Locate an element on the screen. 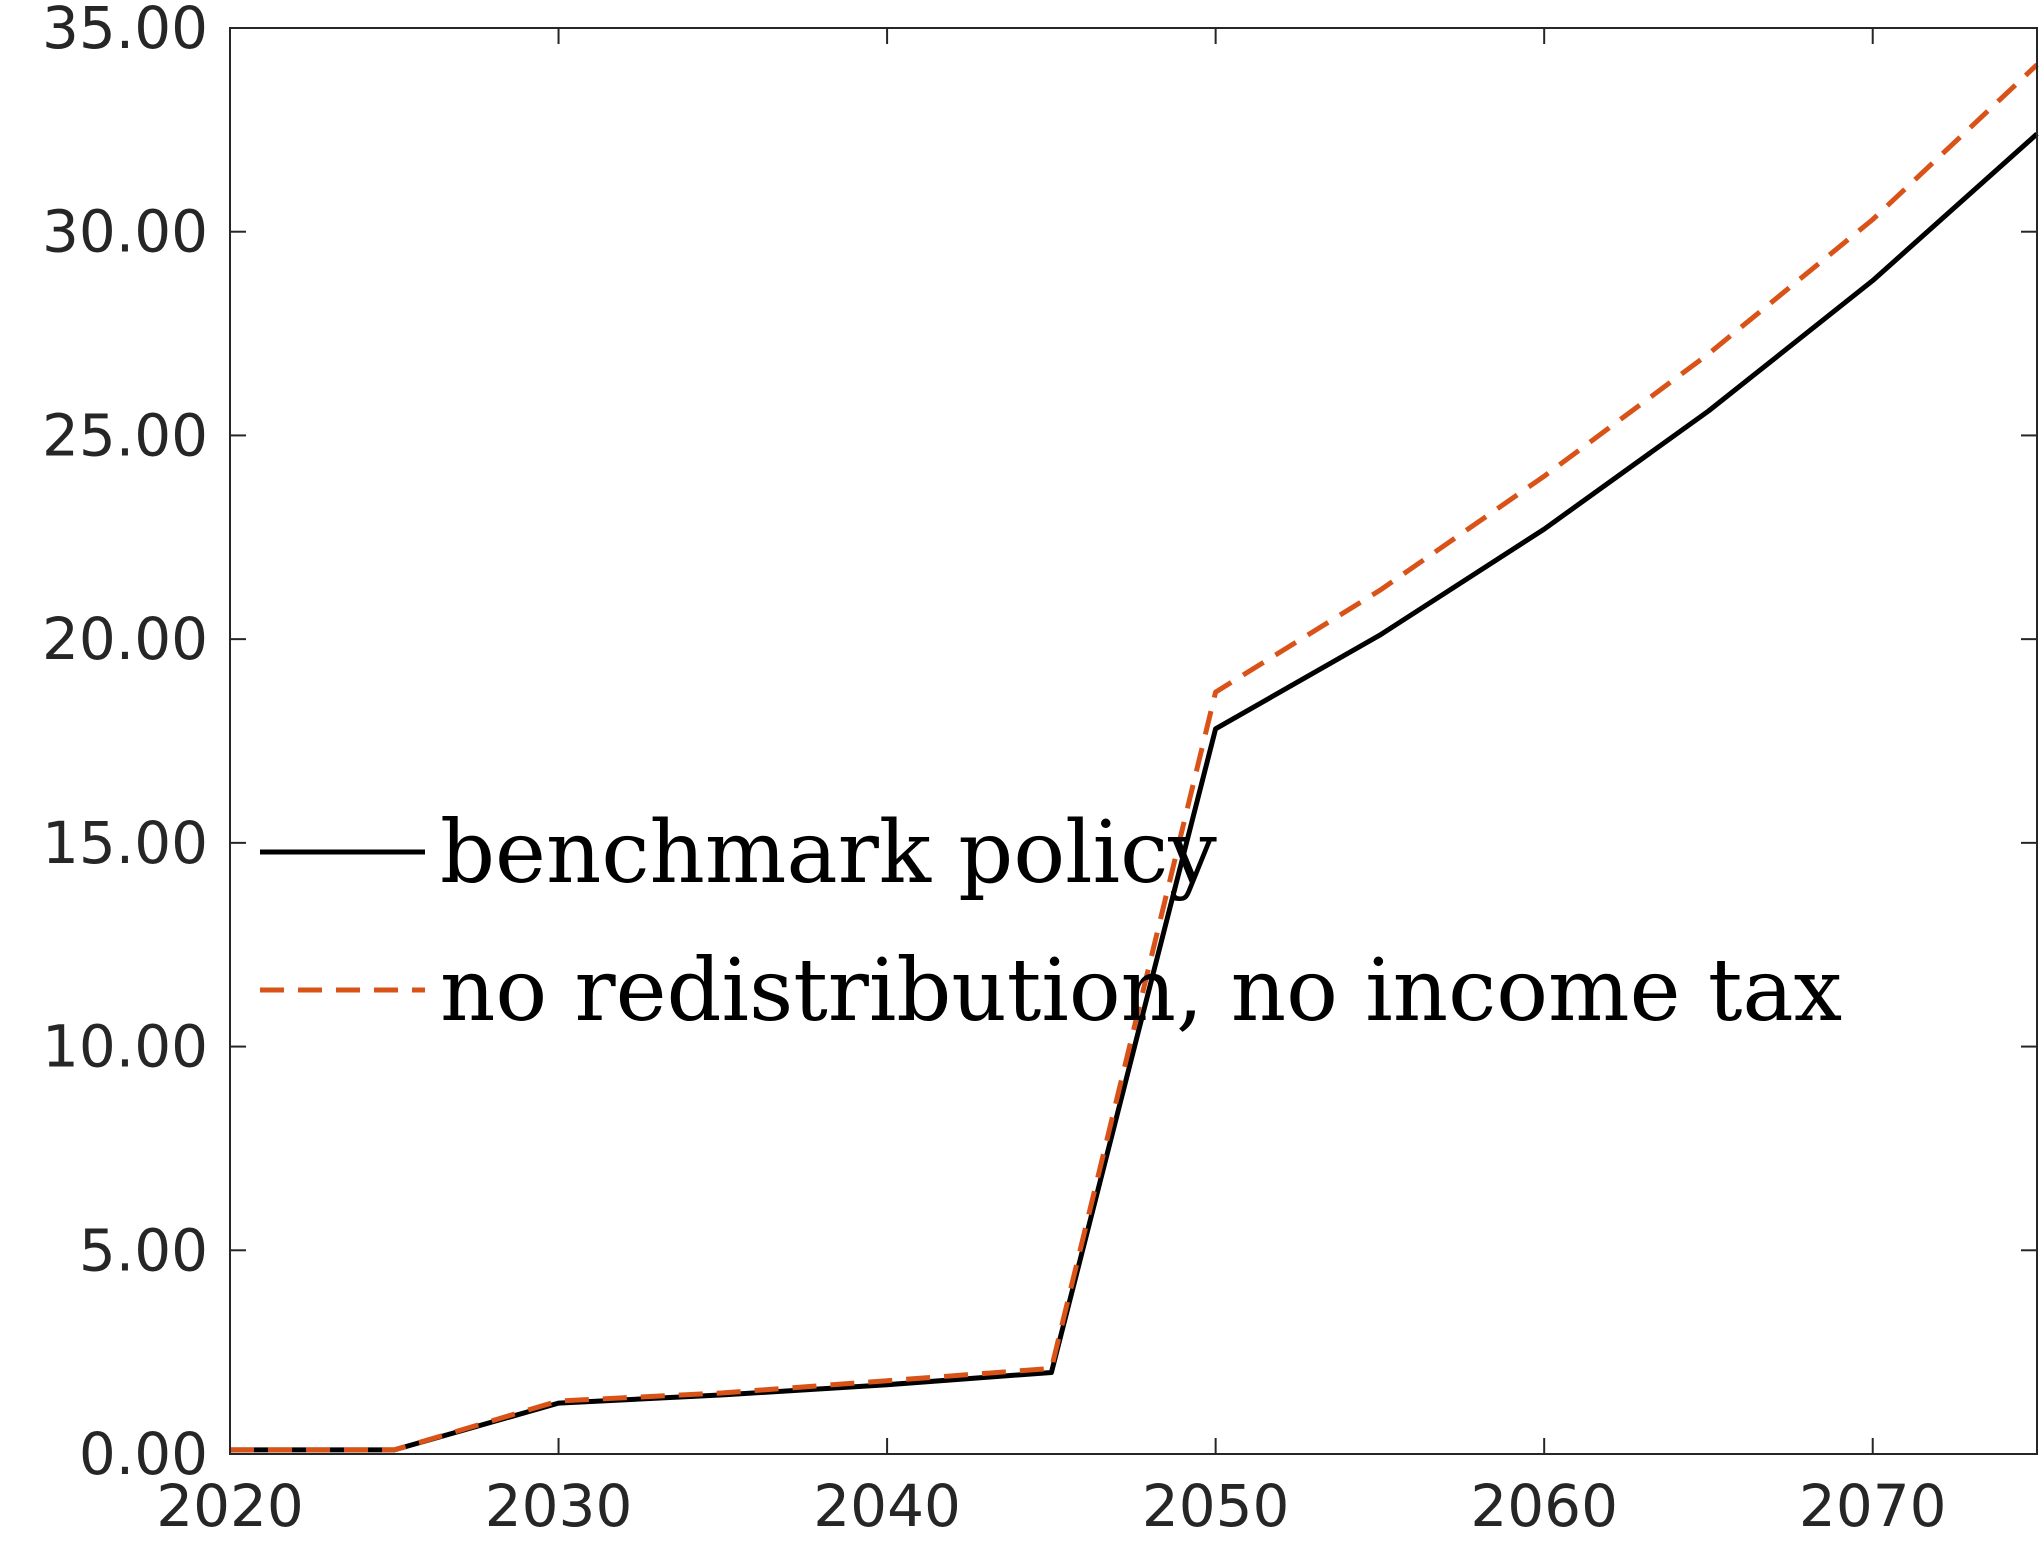  y-tick-label: 20.00 is located at coordinates (125, 639).